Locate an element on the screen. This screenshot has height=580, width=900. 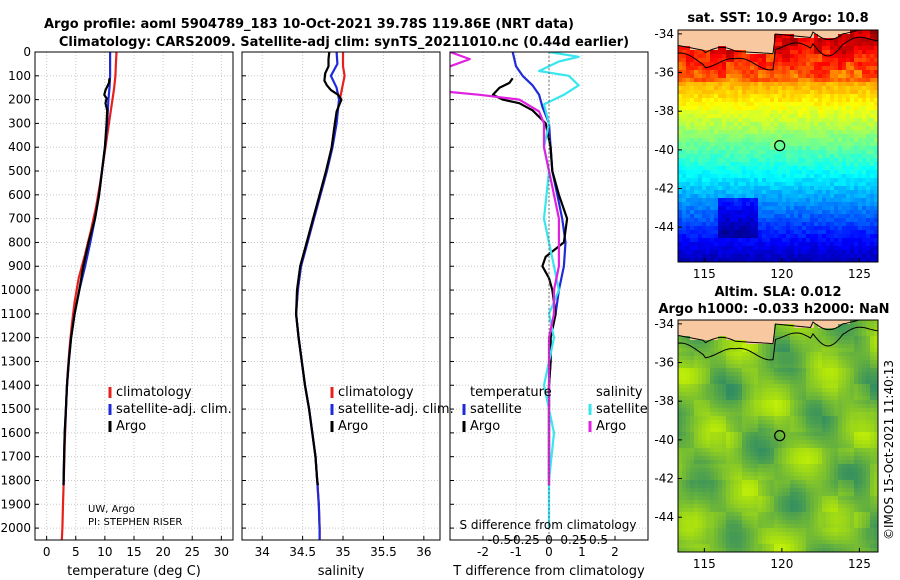
legend-satellite-label: satellite-adj. clim. is located at coordinates (396, 409).